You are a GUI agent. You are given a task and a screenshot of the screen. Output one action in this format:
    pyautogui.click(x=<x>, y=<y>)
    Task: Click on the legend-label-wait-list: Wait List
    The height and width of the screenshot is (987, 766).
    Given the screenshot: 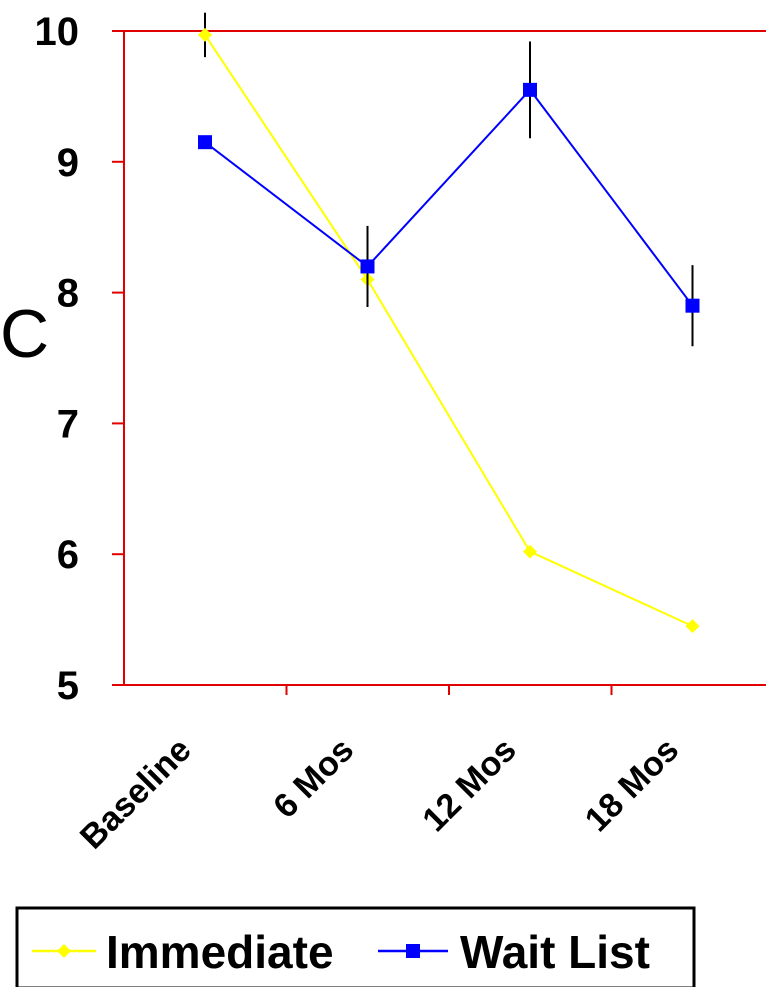 What is the action you would take?
    pyautogui.click(x=555, y=952)
    